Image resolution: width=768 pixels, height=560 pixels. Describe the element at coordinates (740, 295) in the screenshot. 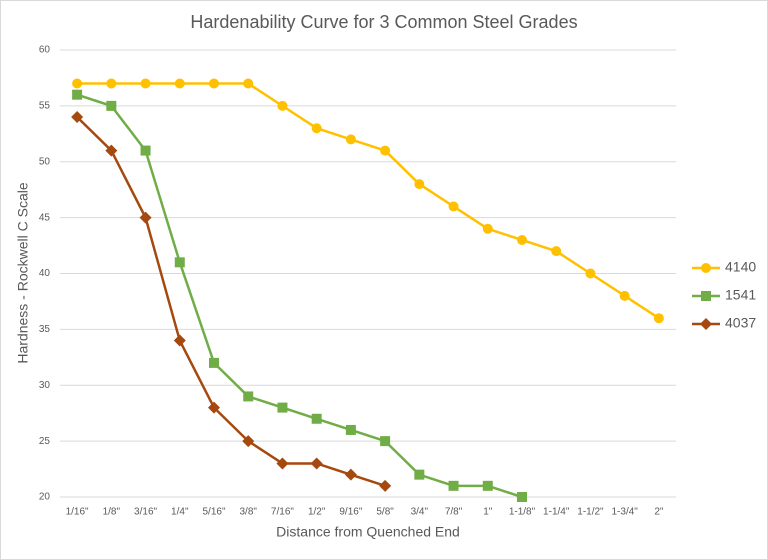

I see `legend-label: 1541` at that location.